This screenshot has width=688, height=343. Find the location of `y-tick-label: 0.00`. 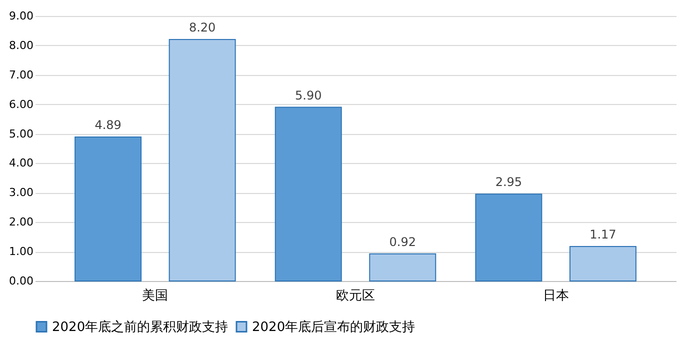

y-tick-label: 0.00 is located at coordinates (21, 281).